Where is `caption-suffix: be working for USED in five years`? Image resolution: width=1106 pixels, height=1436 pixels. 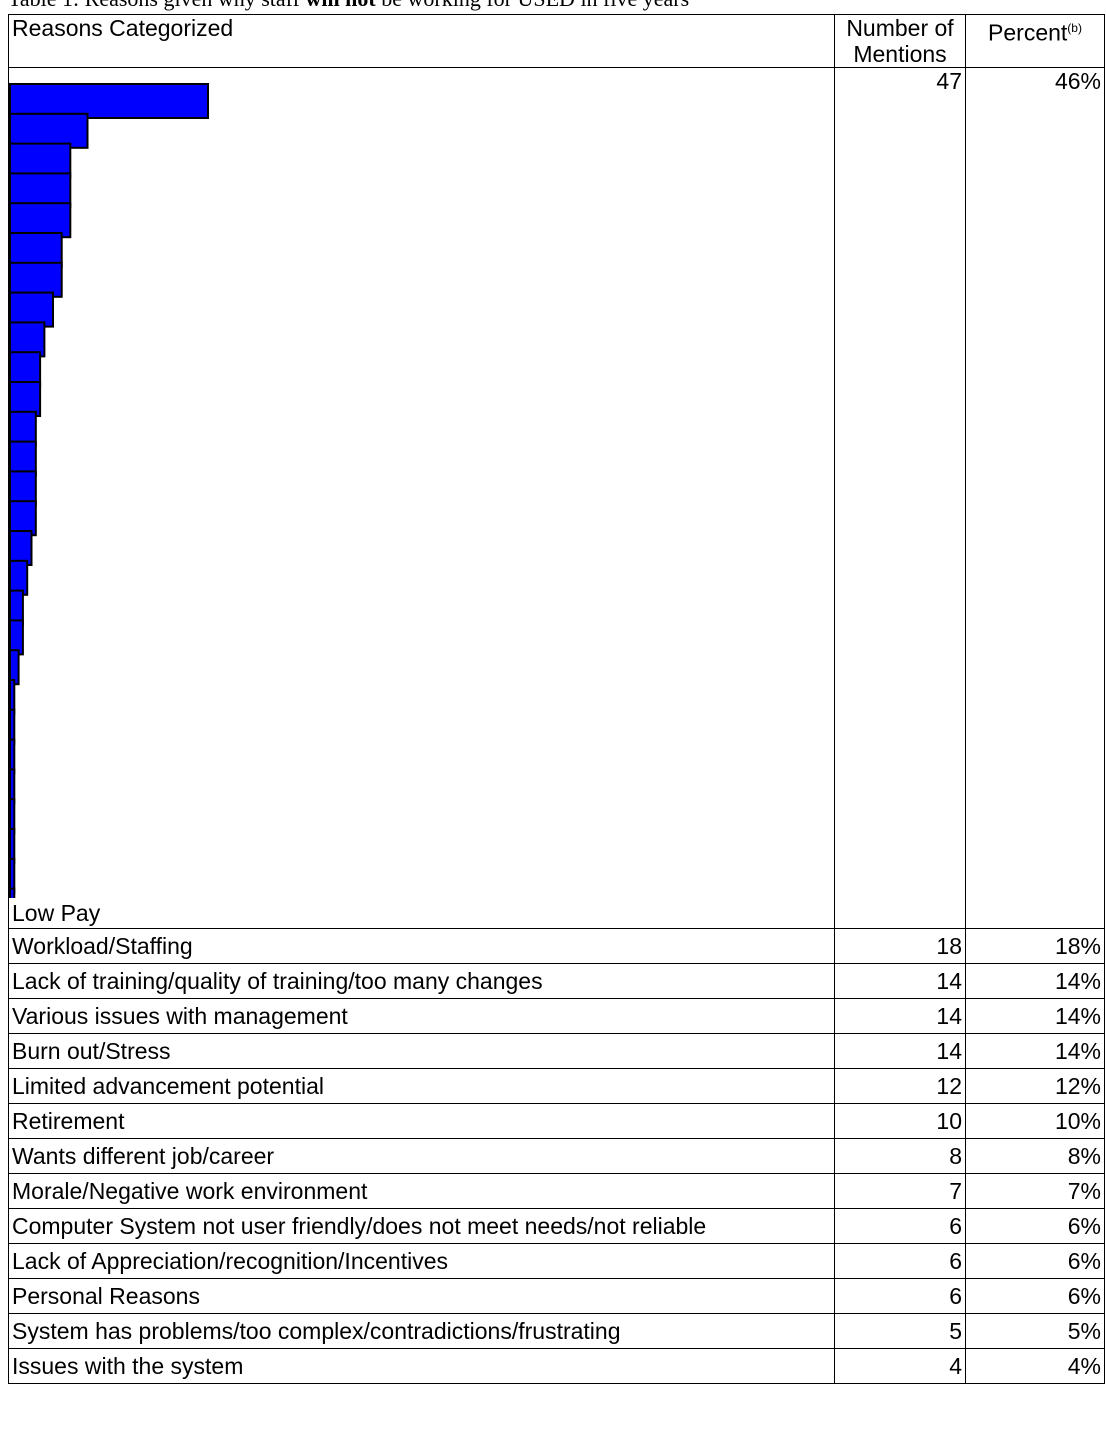
caption-suffix: be working for USED in five years is located at coordinates (532, 5).